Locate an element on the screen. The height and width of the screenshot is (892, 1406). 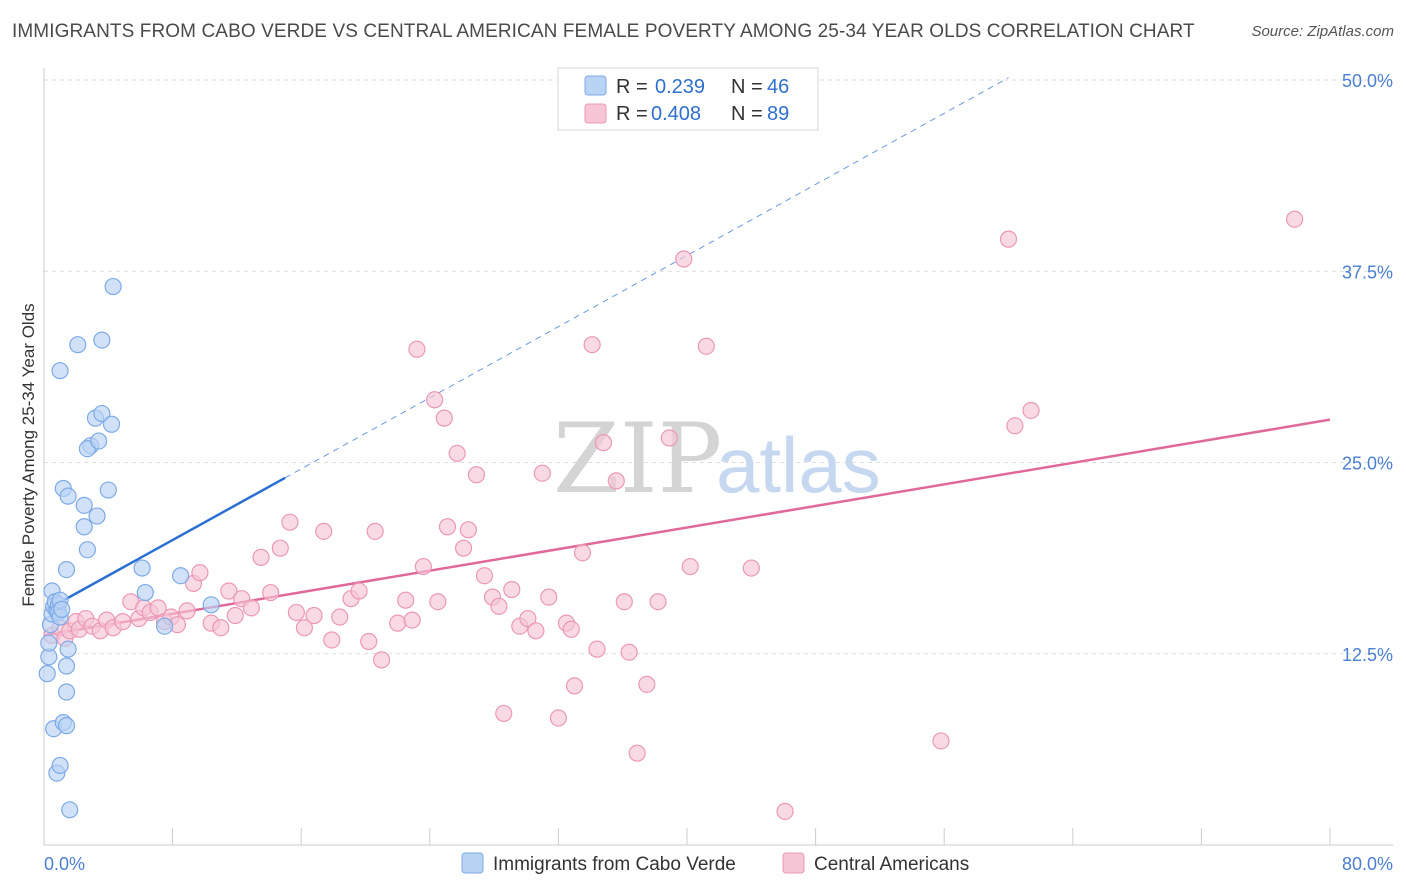
bottom-legend-label-cabo-verde: Immigrants from Cabo Verde is located at coordinates (614, 864).